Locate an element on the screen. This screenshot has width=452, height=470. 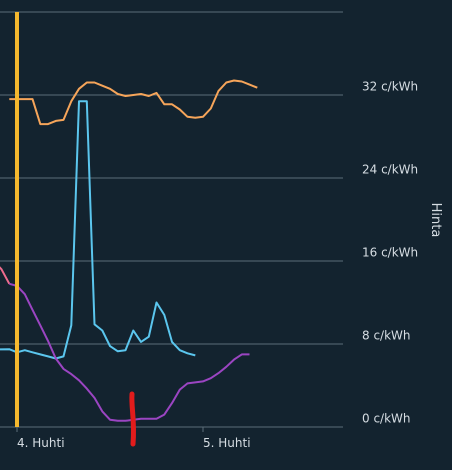
x-tick-label: 4. Huhti is located at coordinates (41, 443).